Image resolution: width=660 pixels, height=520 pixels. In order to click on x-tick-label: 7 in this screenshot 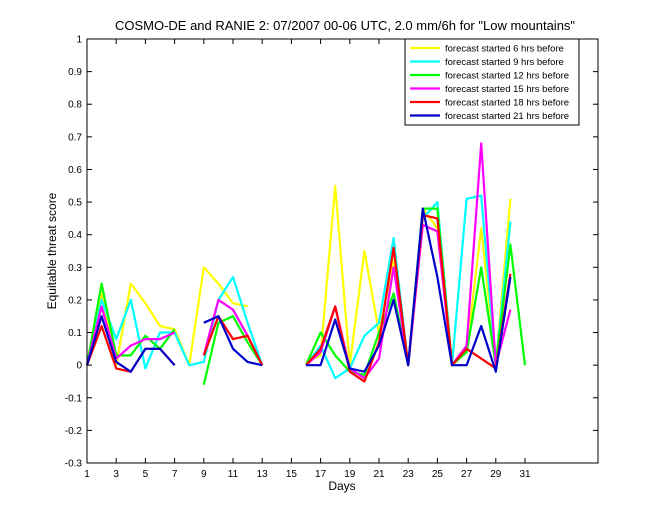, I will do `click(175, 474)`.